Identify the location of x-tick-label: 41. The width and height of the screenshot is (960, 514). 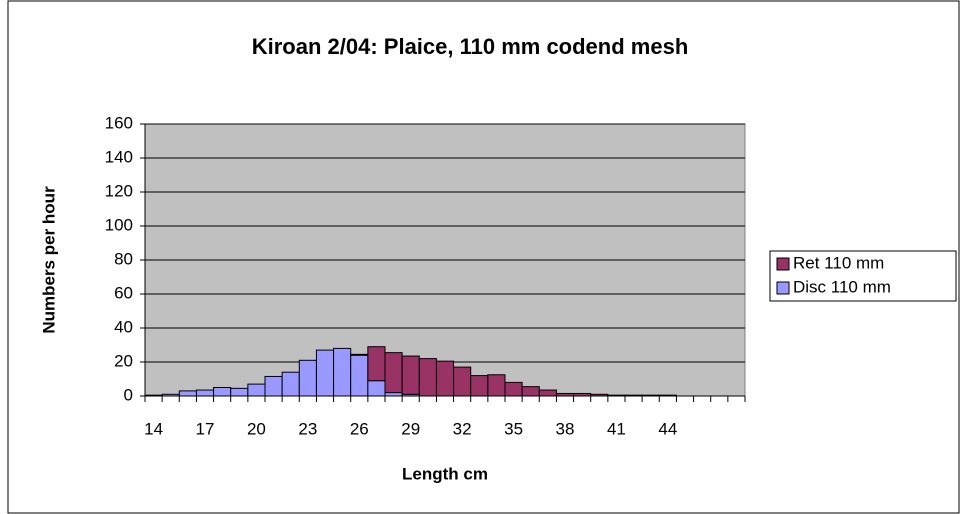
(616, 428).